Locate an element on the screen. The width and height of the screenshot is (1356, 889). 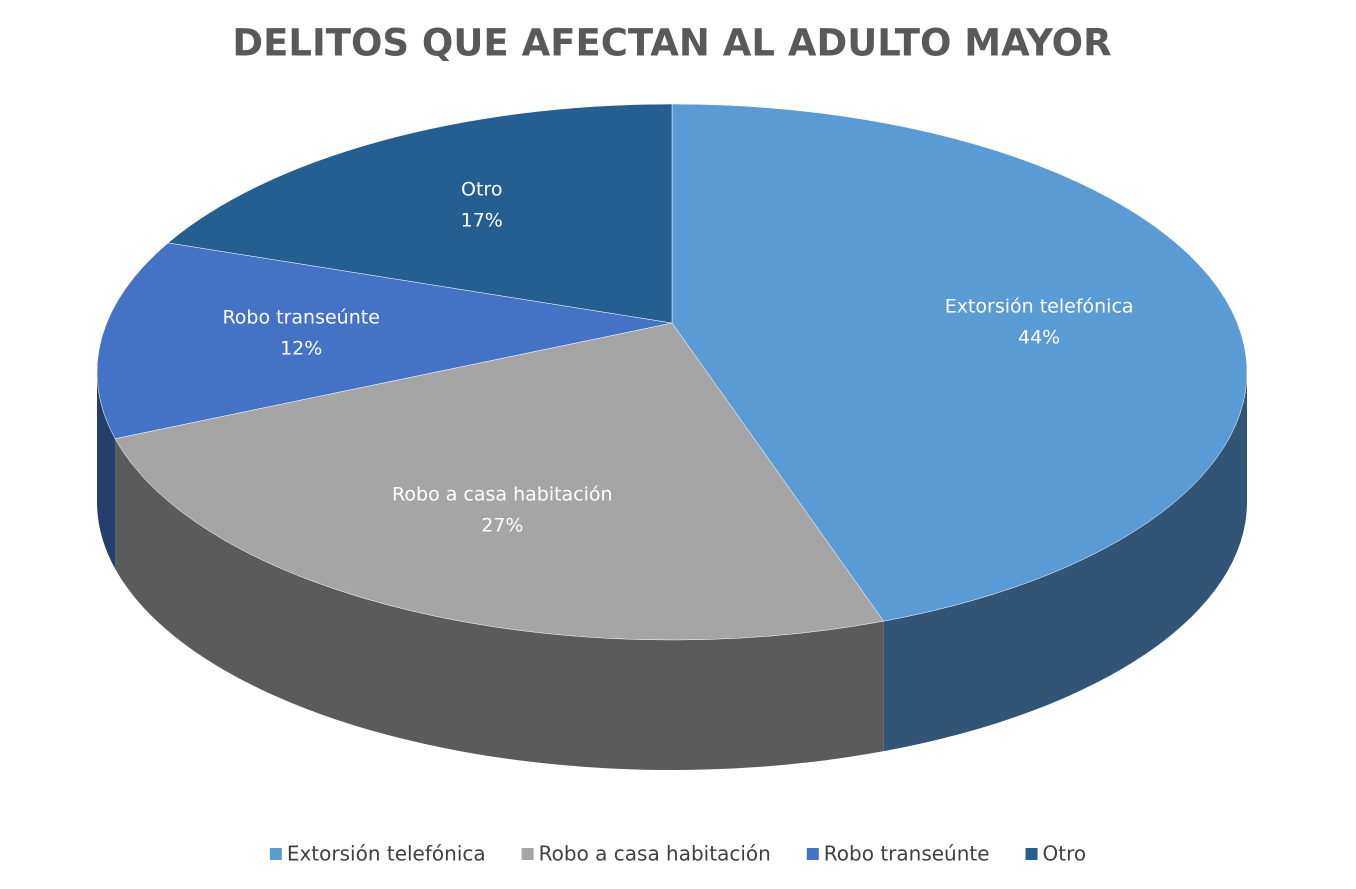
legend-label: Extorsión telefónica is located at coordinates (386, 854).